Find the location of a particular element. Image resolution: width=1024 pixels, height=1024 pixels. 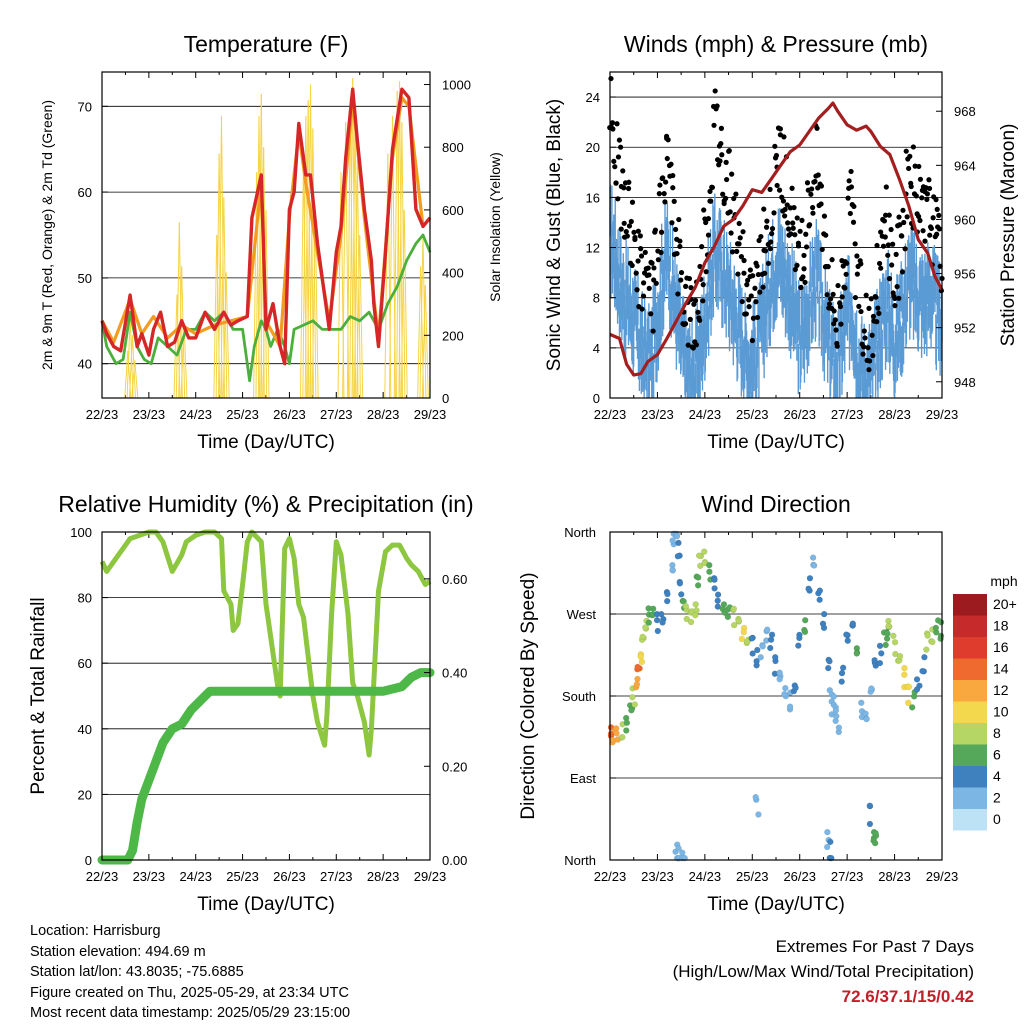

x-tick-label: 28/23 is located at coordinates (383, 876).